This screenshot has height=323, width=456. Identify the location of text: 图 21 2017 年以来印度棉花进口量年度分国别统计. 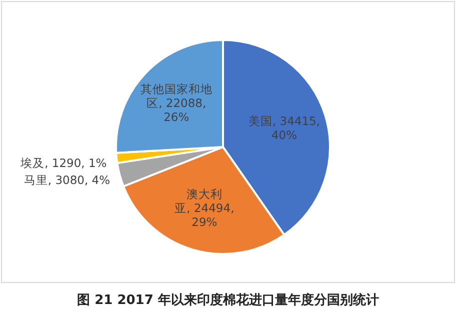
(228, 300).